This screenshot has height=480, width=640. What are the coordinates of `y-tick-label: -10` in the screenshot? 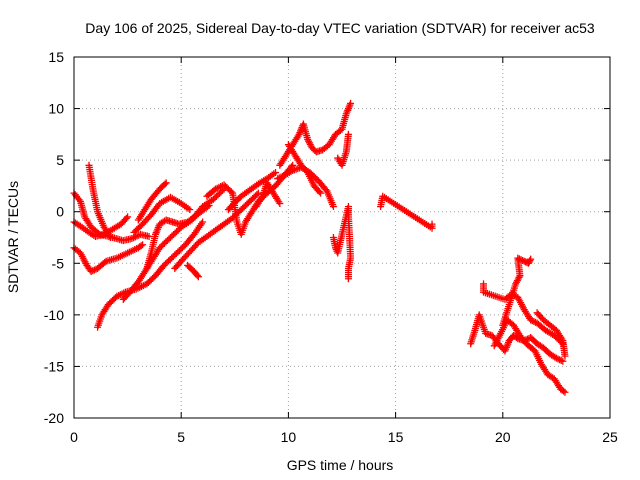 It's located at (54, 315).